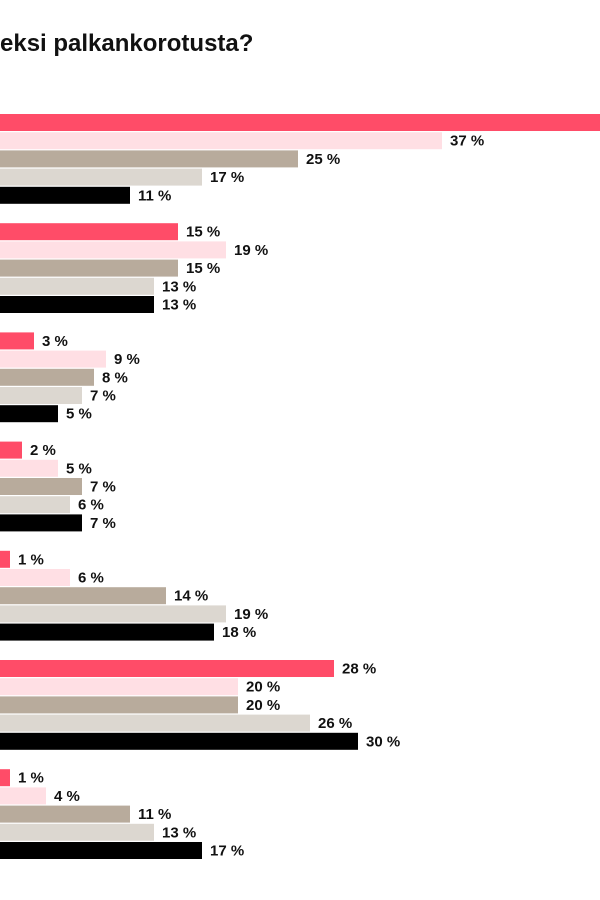  I want to click on bar-g4-s5, so click(41, 523).